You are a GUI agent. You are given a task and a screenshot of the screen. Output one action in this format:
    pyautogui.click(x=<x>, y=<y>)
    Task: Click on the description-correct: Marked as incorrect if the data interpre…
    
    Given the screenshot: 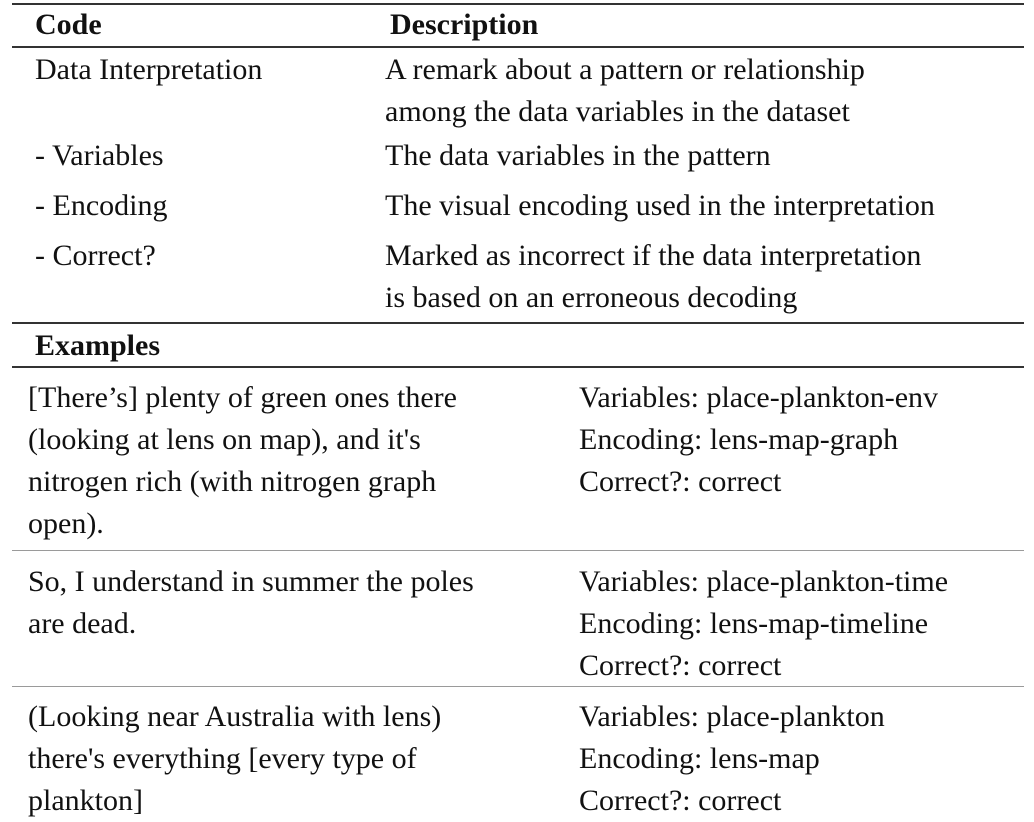 What is the action you would take?
    pyautogui.click(x=653, y=277)
    